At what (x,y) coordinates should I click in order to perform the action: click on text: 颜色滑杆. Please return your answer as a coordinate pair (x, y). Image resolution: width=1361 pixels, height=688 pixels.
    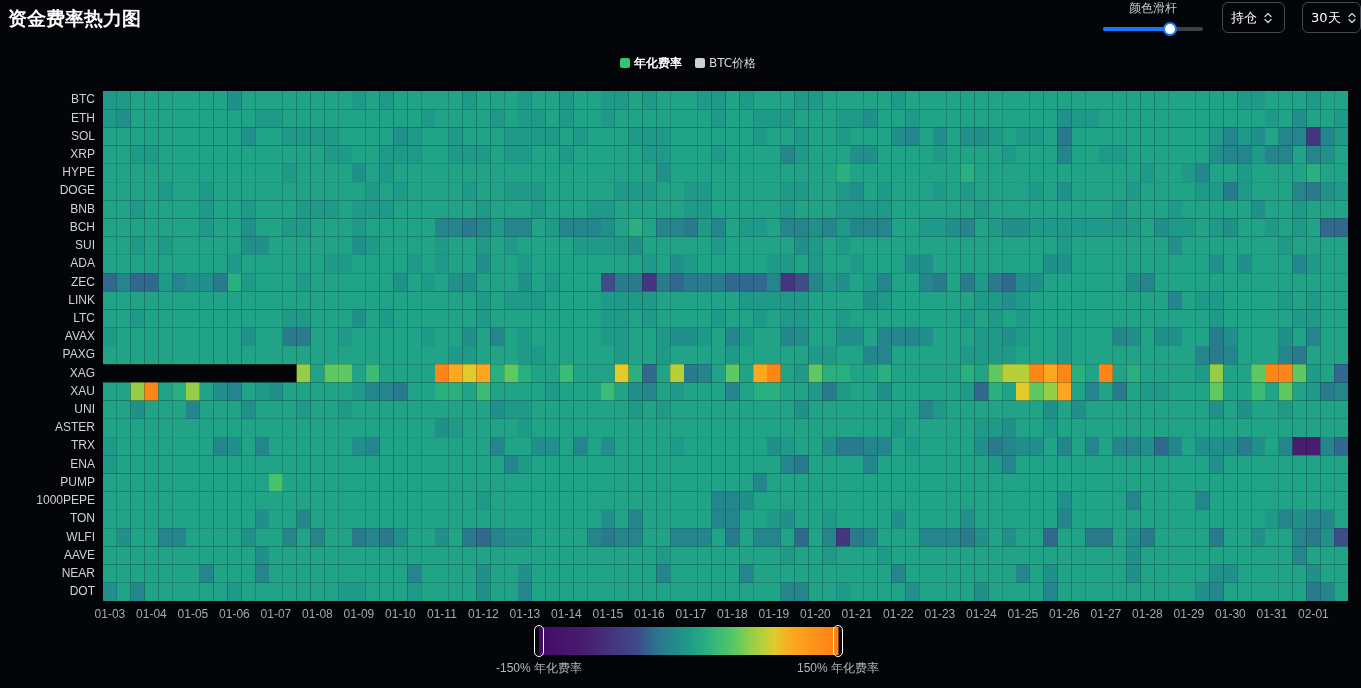
    Looking at the image, I should click on (1153, 8).